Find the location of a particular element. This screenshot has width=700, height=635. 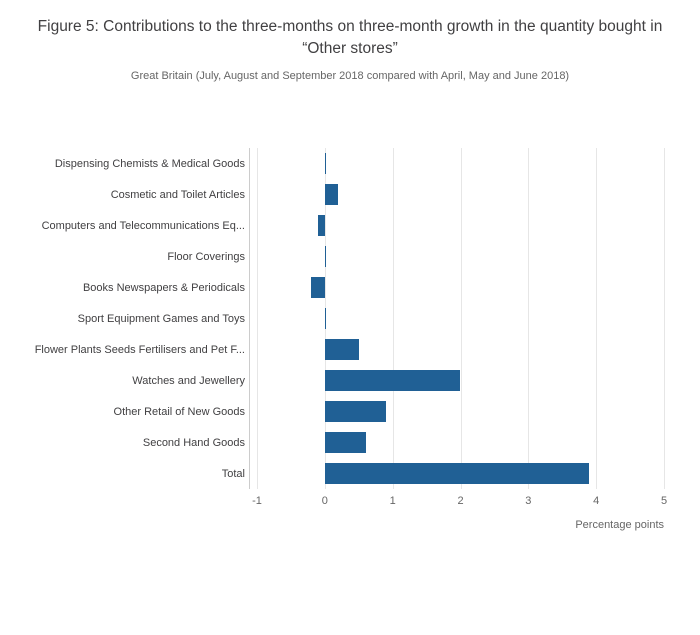

category-label: Watches and Jewellery is located at coordinates (188, 380).